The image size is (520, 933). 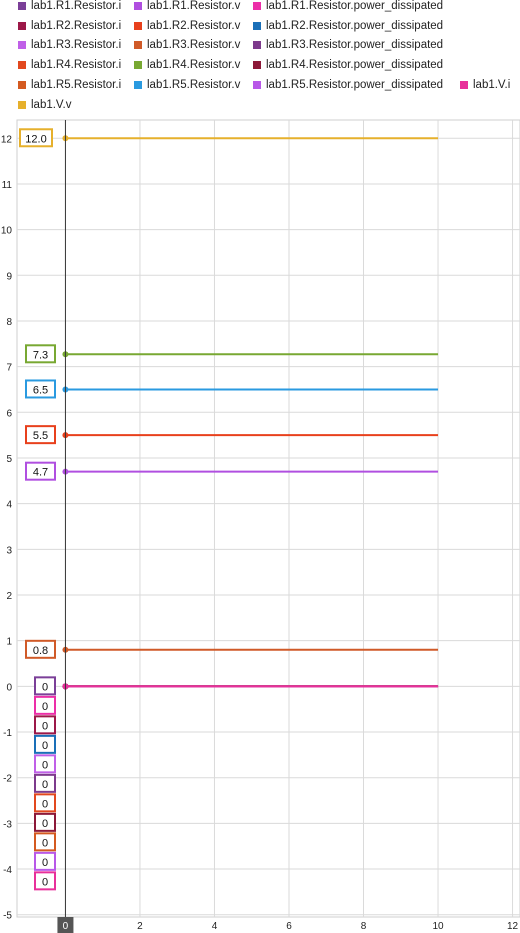 I want to click on y-tick-label: -1, so click(x=7, y=733).